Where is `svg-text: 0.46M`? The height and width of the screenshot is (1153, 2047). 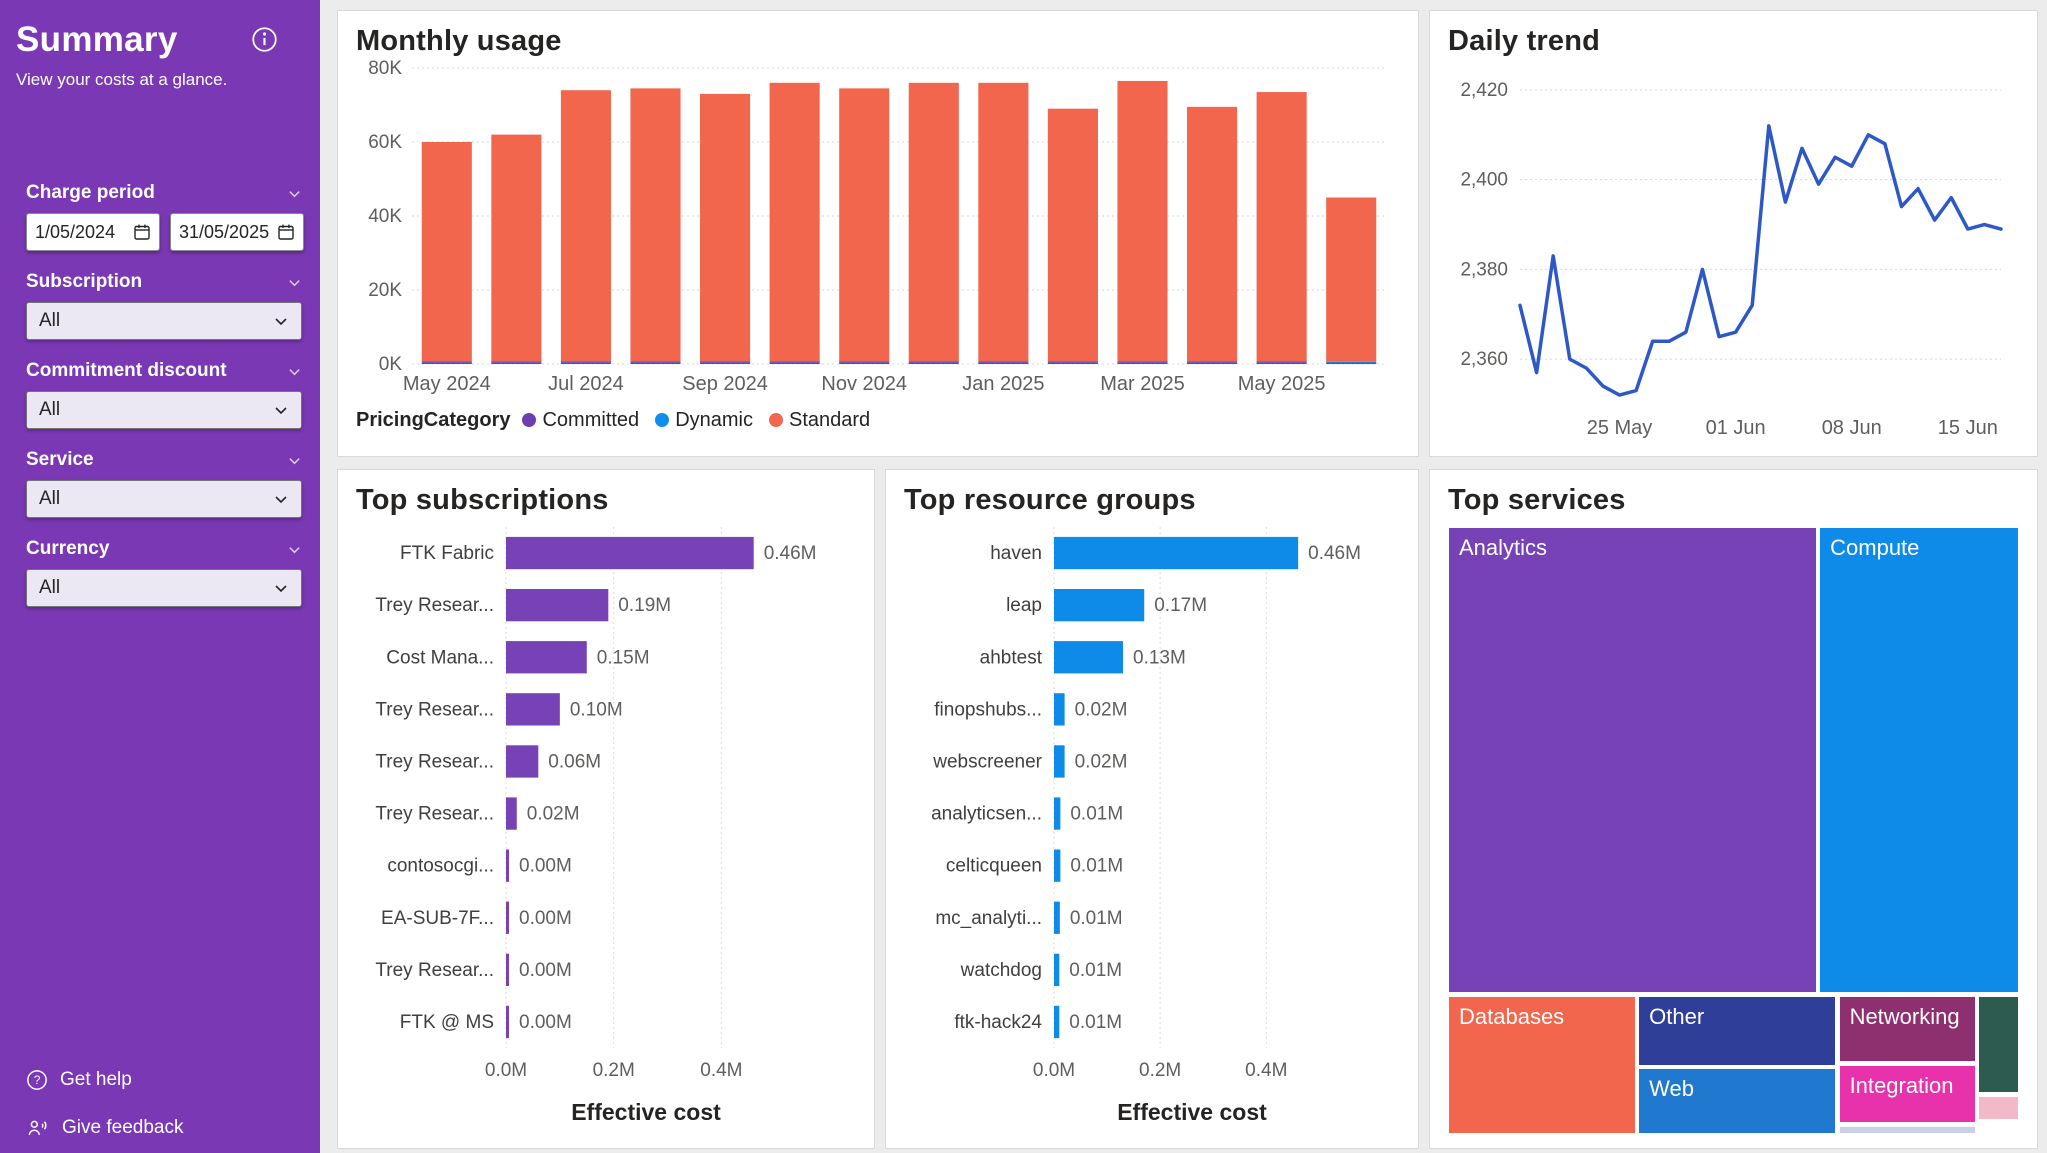
svg-text: 0.46M is located at coordinates (1334, 553).